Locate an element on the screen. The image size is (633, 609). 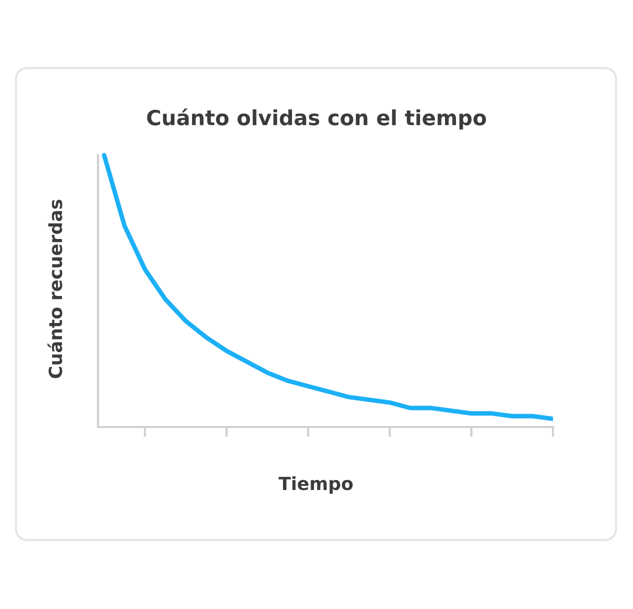
chart-title: Cuánto olvidas con el tiempo is located at coordinates (316, 119).